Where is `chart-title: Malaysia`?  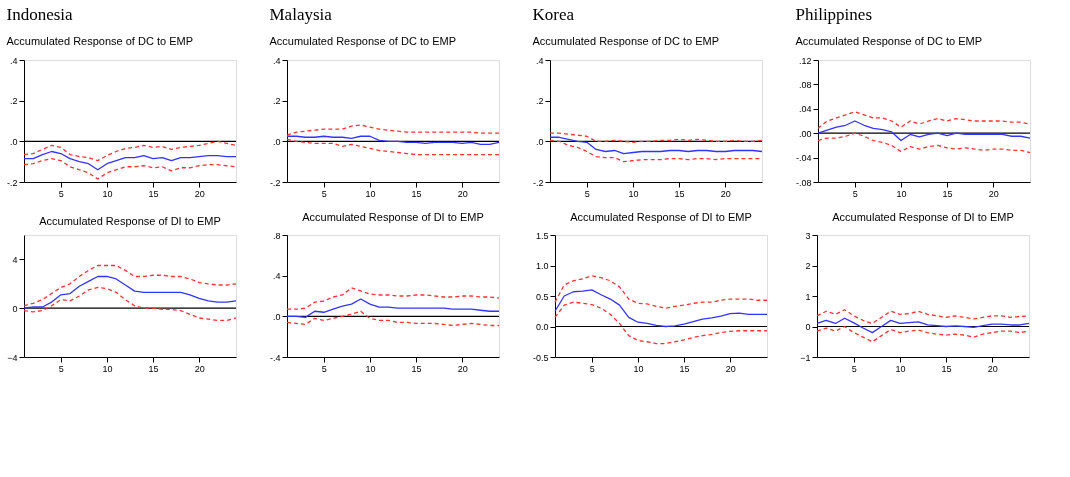 chart-title: Malaysia is located at coordinates (301, 14).